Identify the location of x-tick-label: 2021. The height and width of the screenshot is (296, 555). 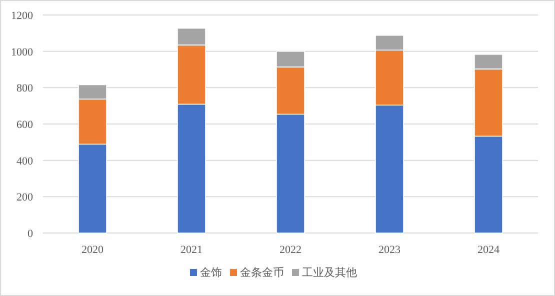
(191, 250).